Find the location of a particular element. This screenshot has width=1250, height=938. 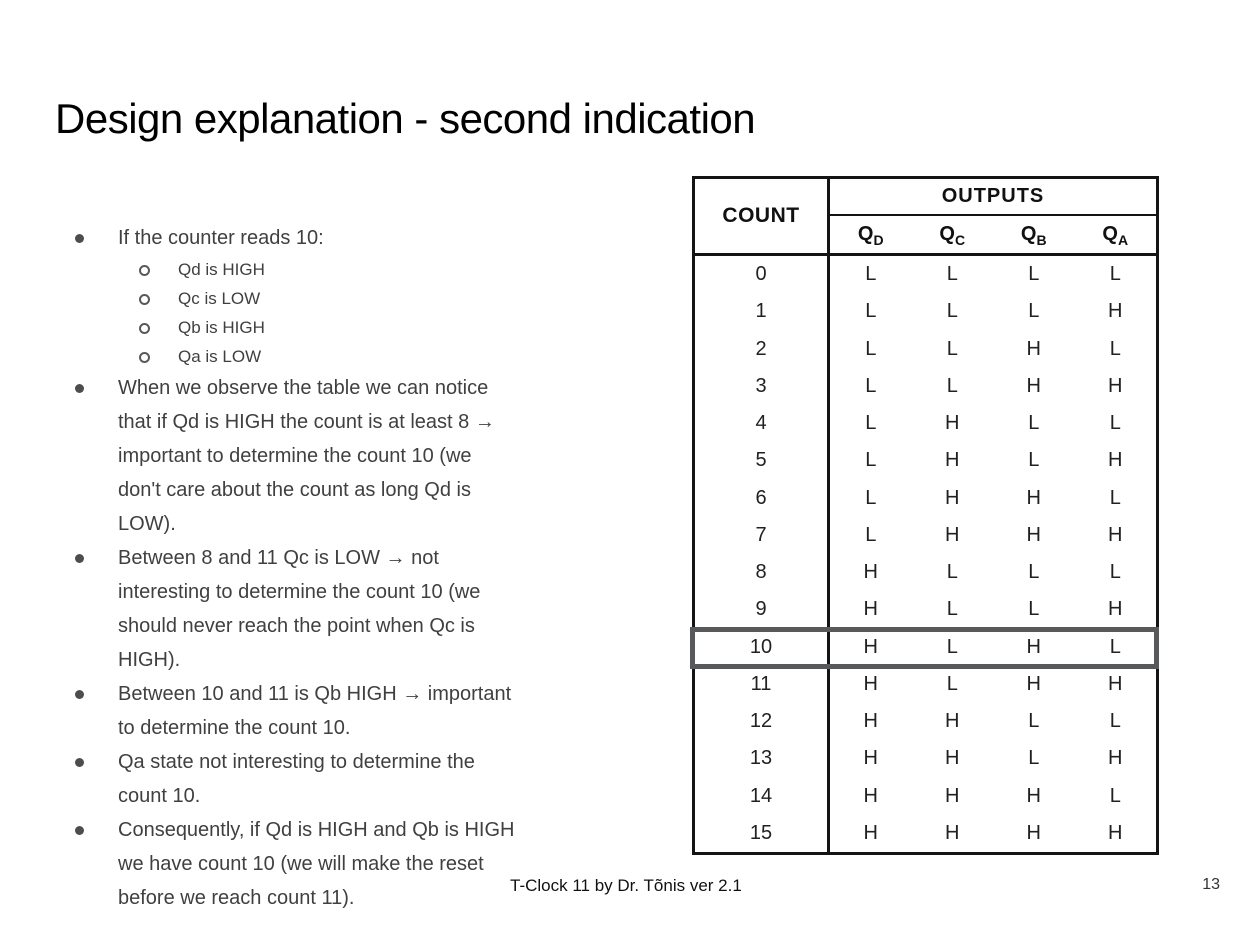

count-cell: 8 is located at coordinates (762, 573).